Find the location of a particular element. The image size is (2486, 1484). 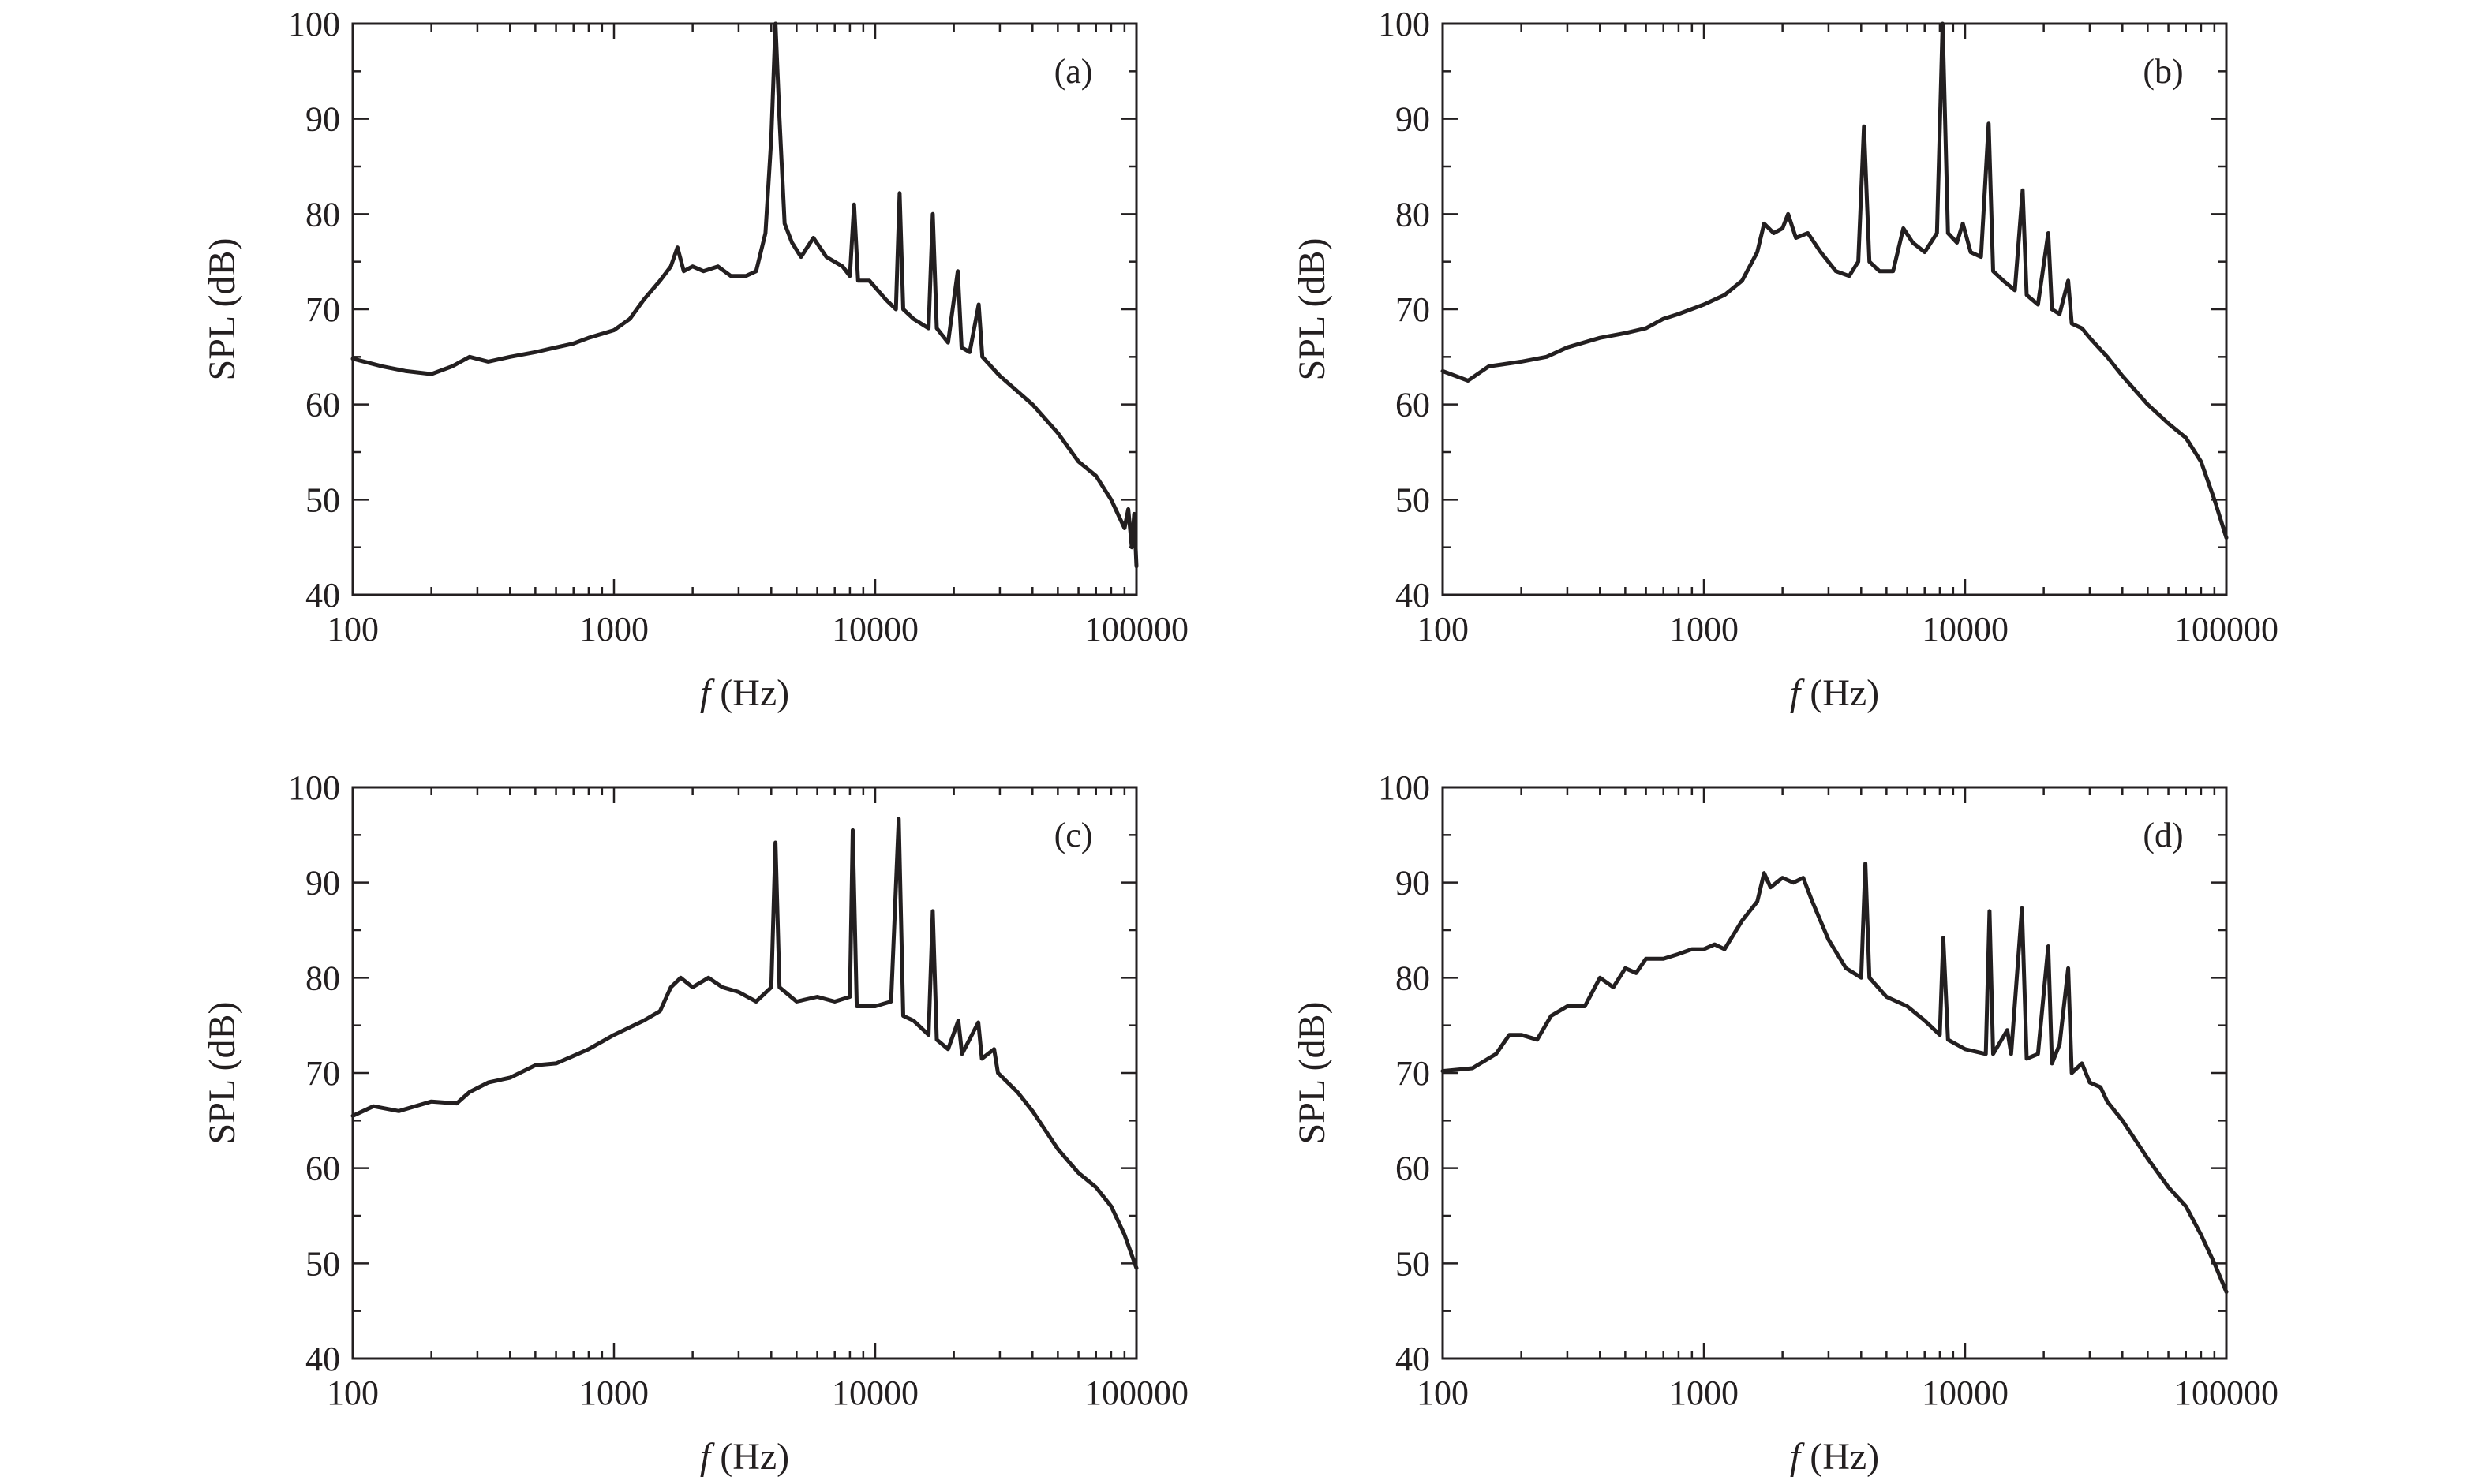

series-line-b is located at coordinates (1834, 280).